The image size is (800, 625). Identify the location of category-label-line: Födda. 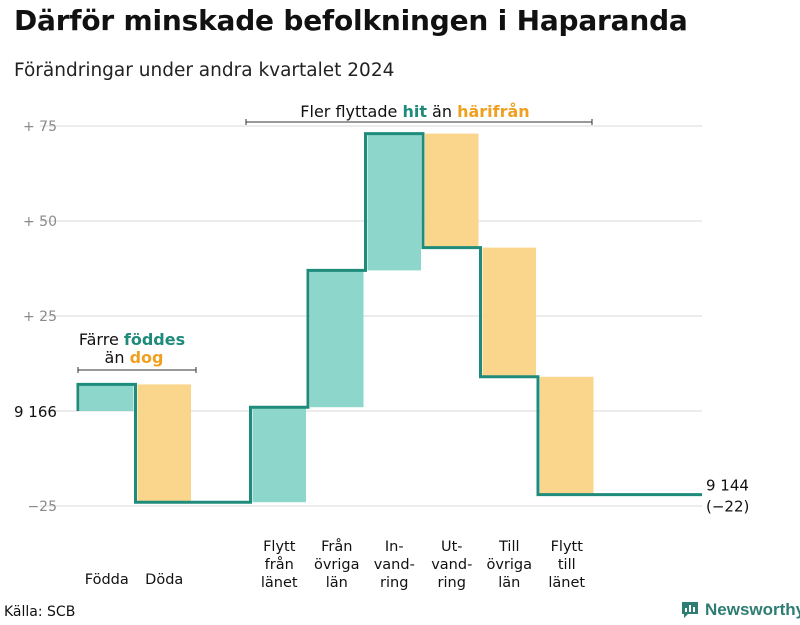
(107, 580).